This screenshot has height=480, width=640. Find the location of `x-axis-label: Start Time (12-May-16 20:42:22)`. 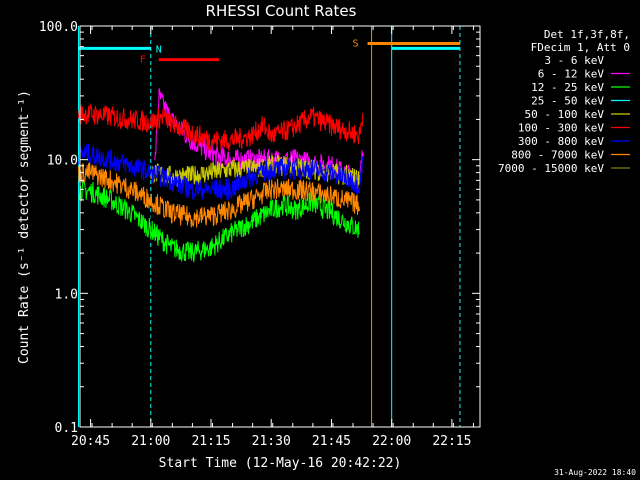

x-axis-label: Start Time (12-May-16 20:42:22) is located at coordinates (280, 463).